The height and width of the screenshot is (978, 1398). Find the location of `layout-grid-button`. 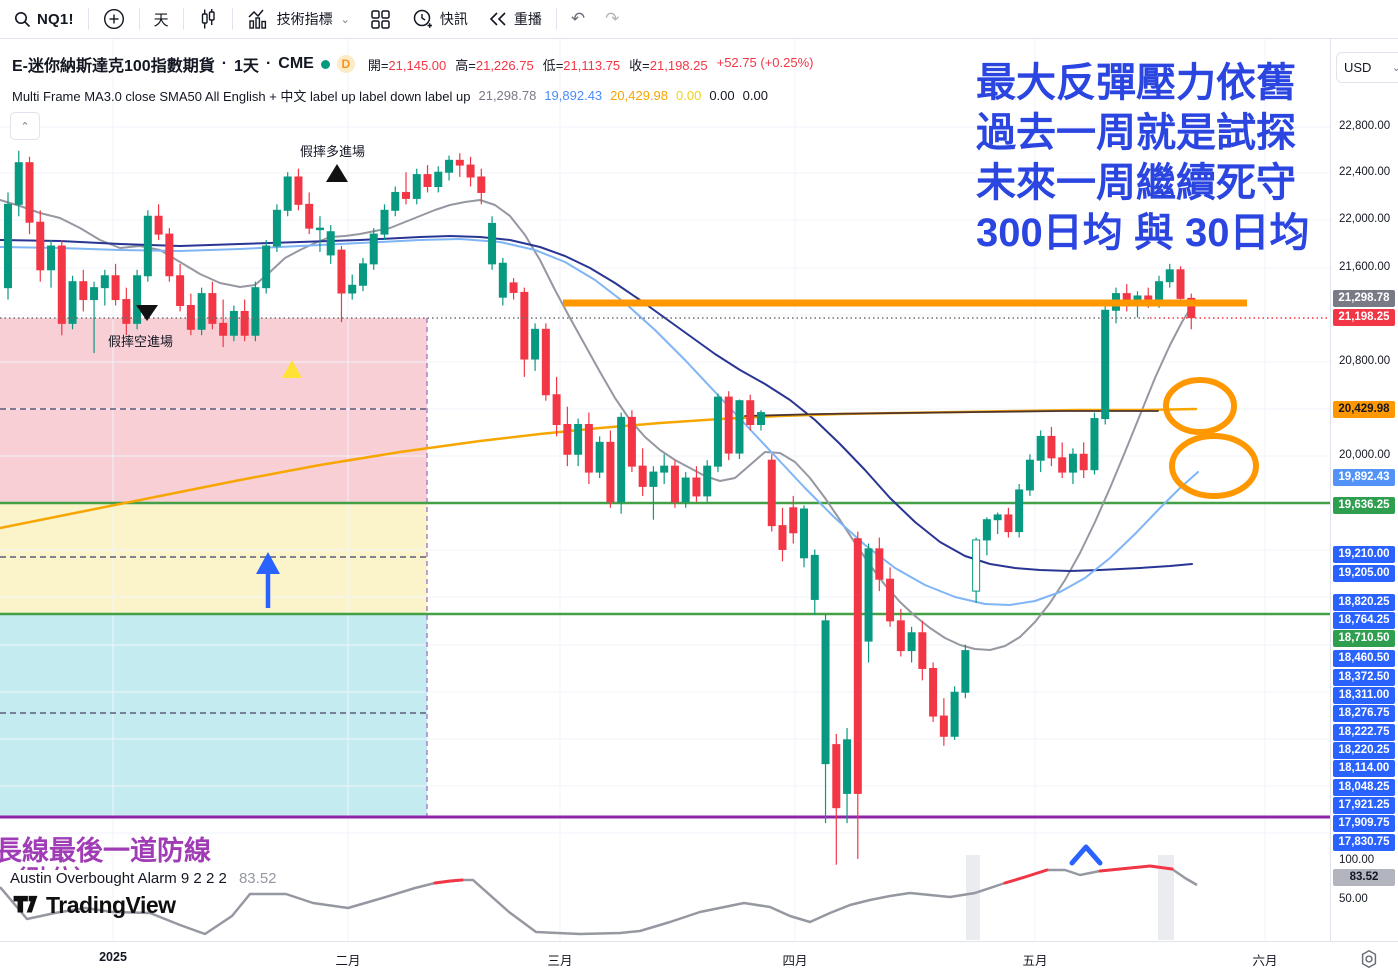

layout-grid-button is located at coordinates (380, 19).